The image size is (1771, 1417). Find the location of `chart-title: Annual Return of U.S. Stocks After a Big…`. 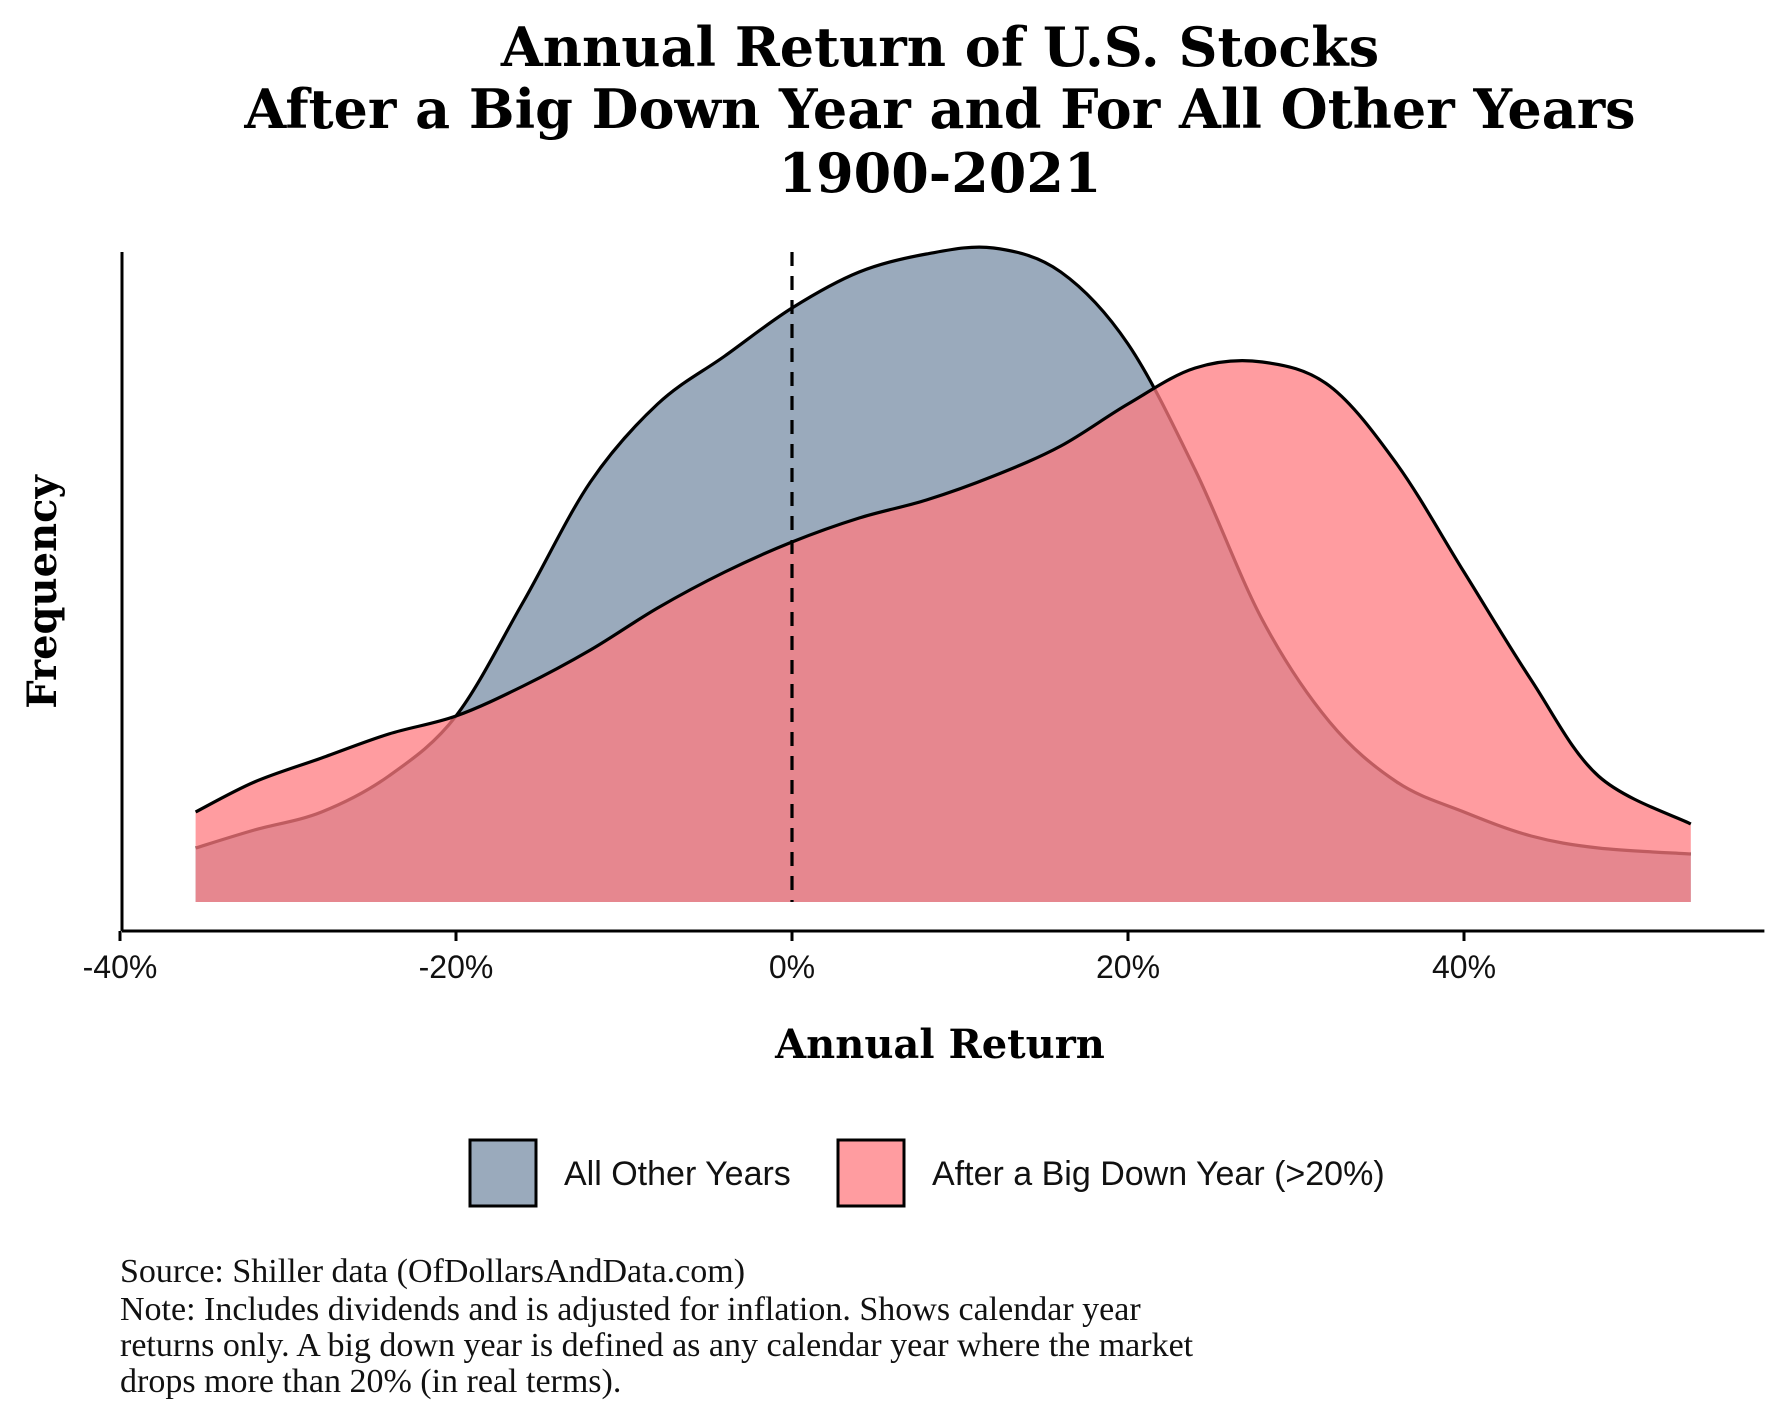

chart-title: Annual Return of U.S. Stocks After a Big… is located at coordinates (939, 110).